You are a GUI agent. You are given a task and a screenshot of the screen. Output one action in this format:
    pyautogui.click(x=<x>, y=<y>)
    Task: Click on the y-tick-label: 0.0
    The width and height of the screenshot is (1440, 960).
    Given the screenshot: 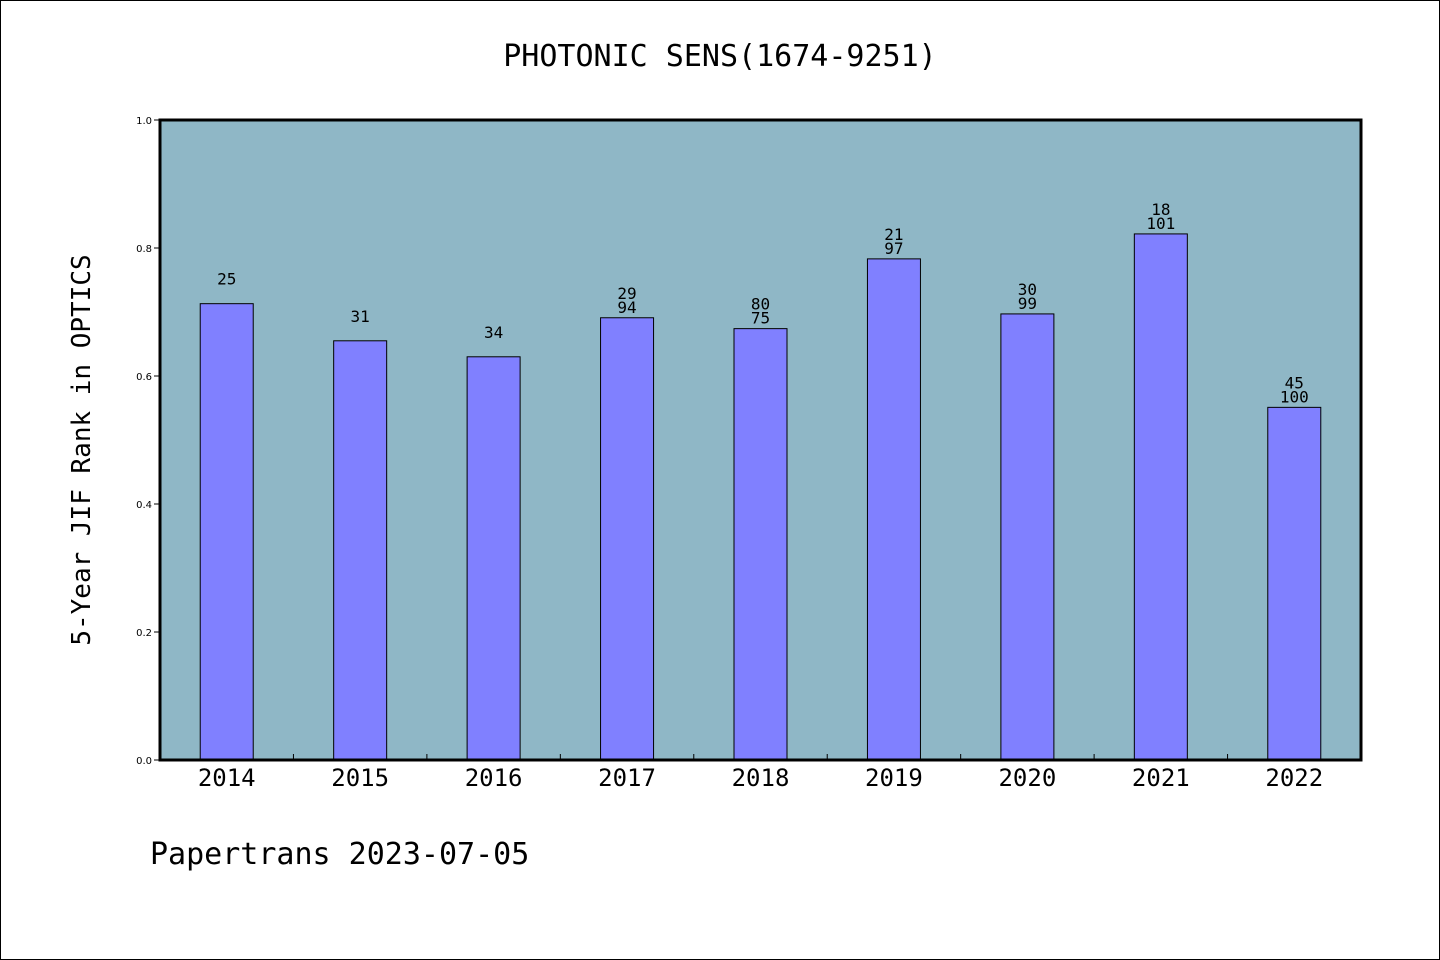 What is the action you would take?
    pyautogui.click(x=144, y=761)
    